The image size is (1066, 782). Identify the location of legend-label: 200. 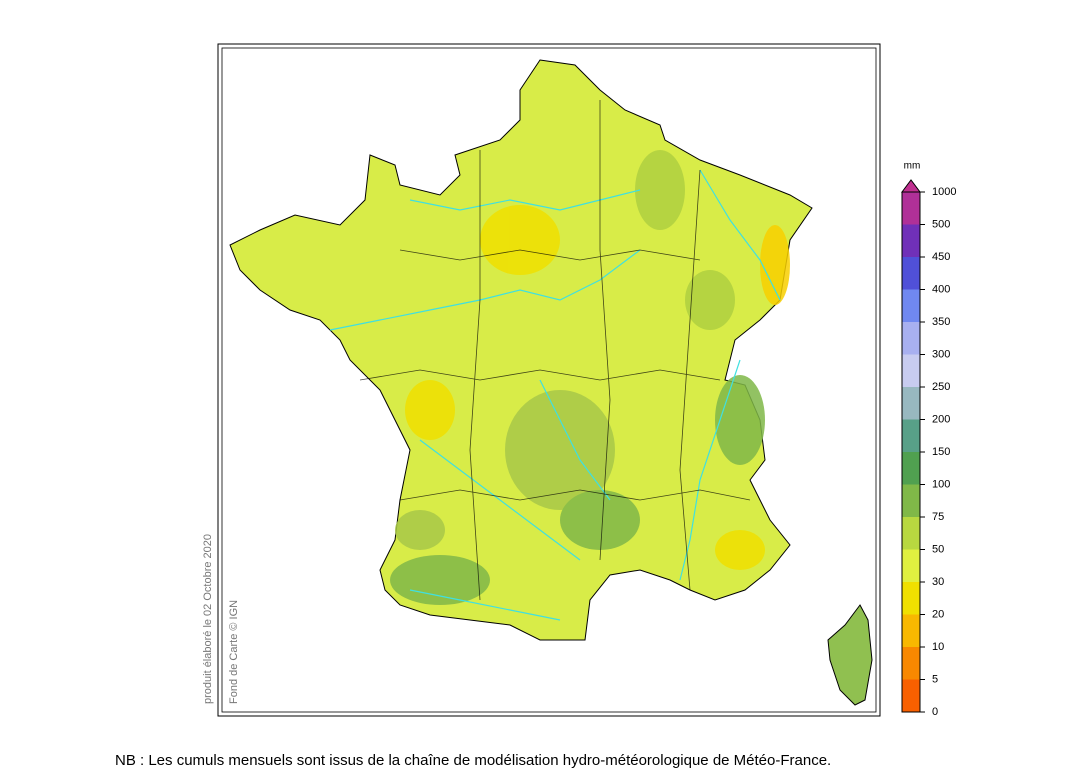
(941, 419).